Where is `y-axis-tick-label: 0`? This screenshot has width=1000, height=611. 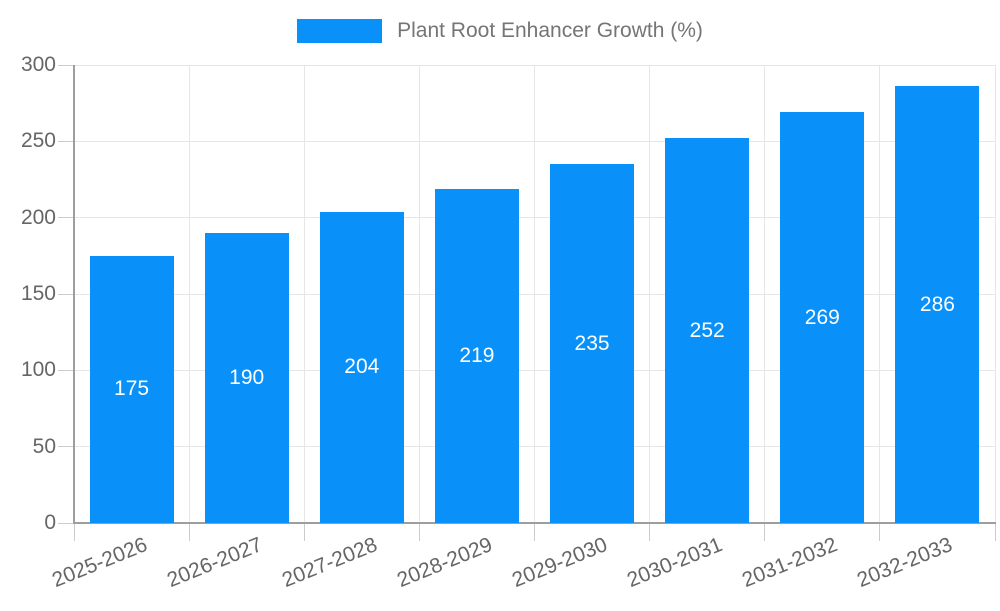
y-axis-tick-label: 0 is located at coordinates (50, 522).